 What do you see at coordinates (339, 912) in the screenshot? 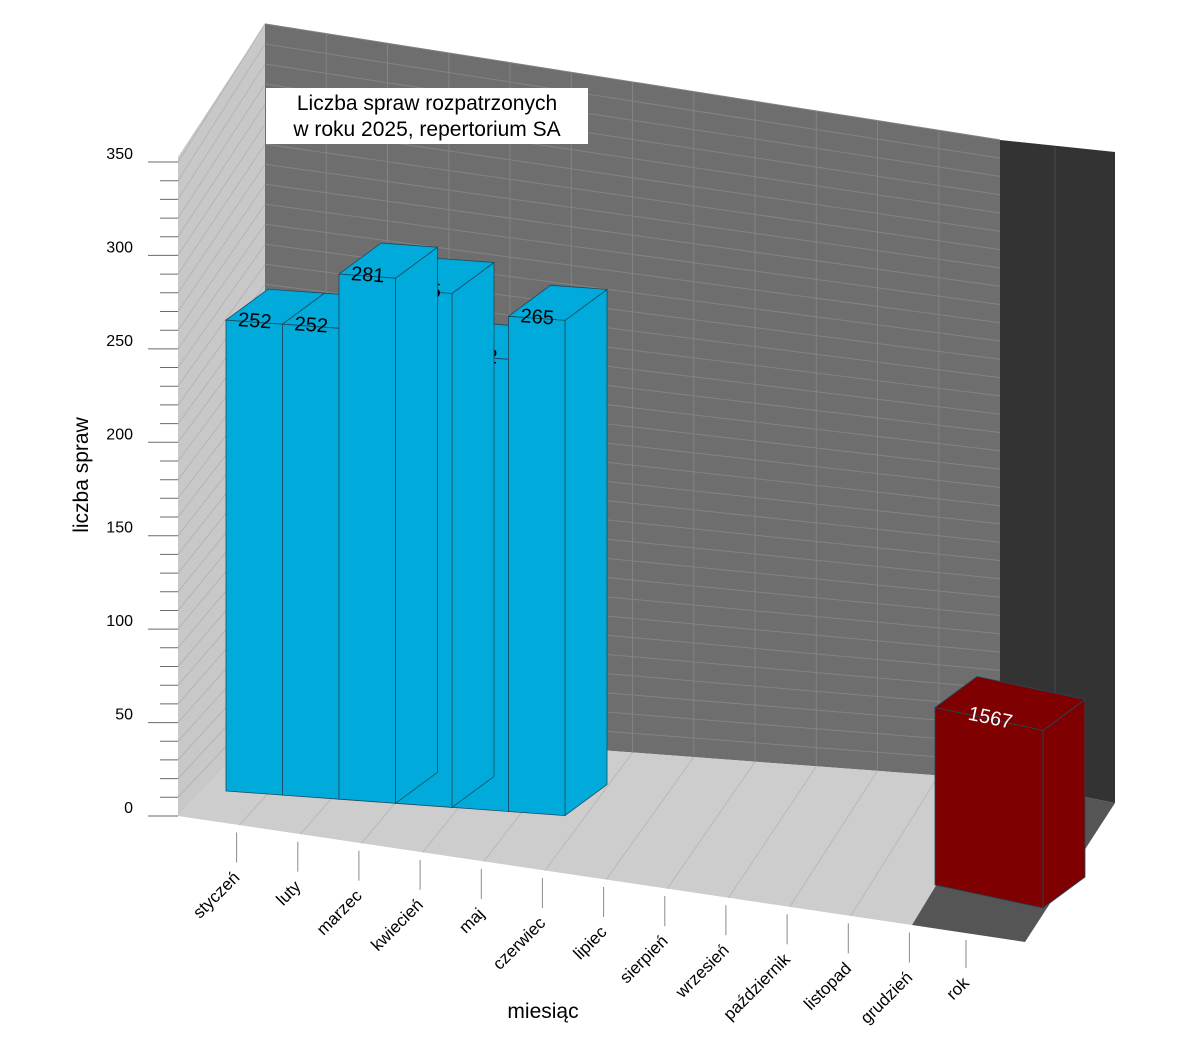
I see `x-tick-label: marzec` at bounding box center [339, 912].